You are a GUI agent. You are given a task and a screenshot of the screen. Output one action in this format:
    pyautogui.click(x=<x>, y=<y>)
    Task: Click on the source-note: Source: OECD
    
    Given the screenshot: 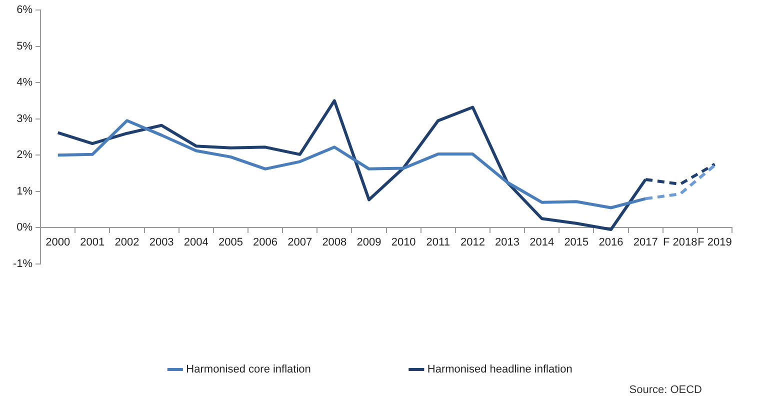 What is the action you would take?
    pyautogui.click(x=665, y=390)
    